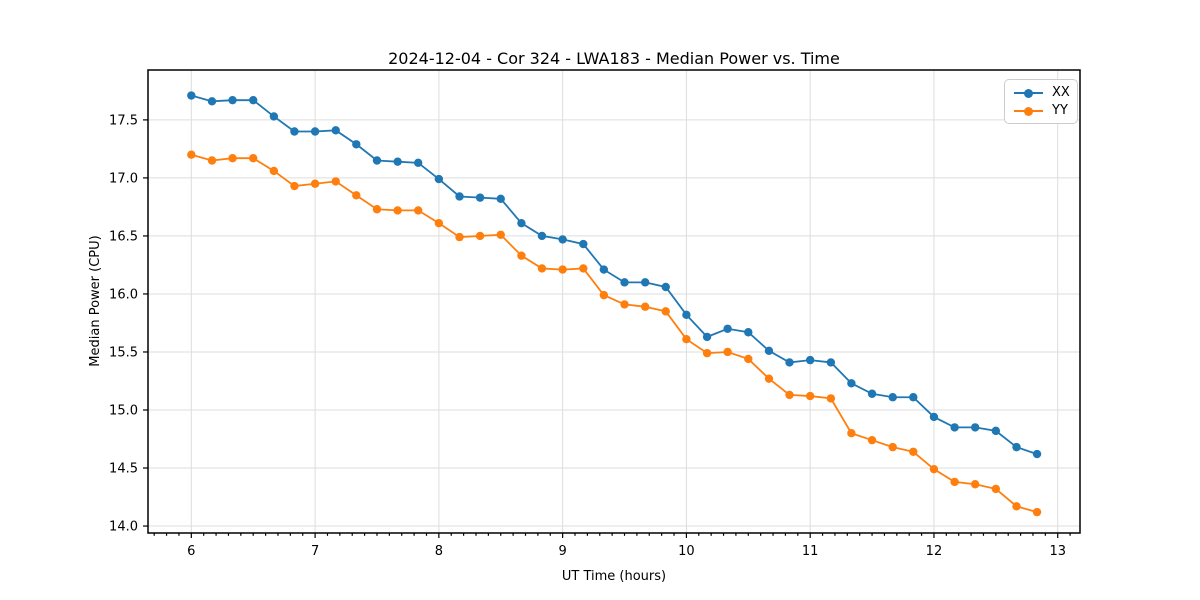 The height and width of the screenshot is (600, 1200). What do you see at coordinates (123, 527) in the screenshot?
I see `y-tick-label: 14.0` at bounding box center [123, 527].